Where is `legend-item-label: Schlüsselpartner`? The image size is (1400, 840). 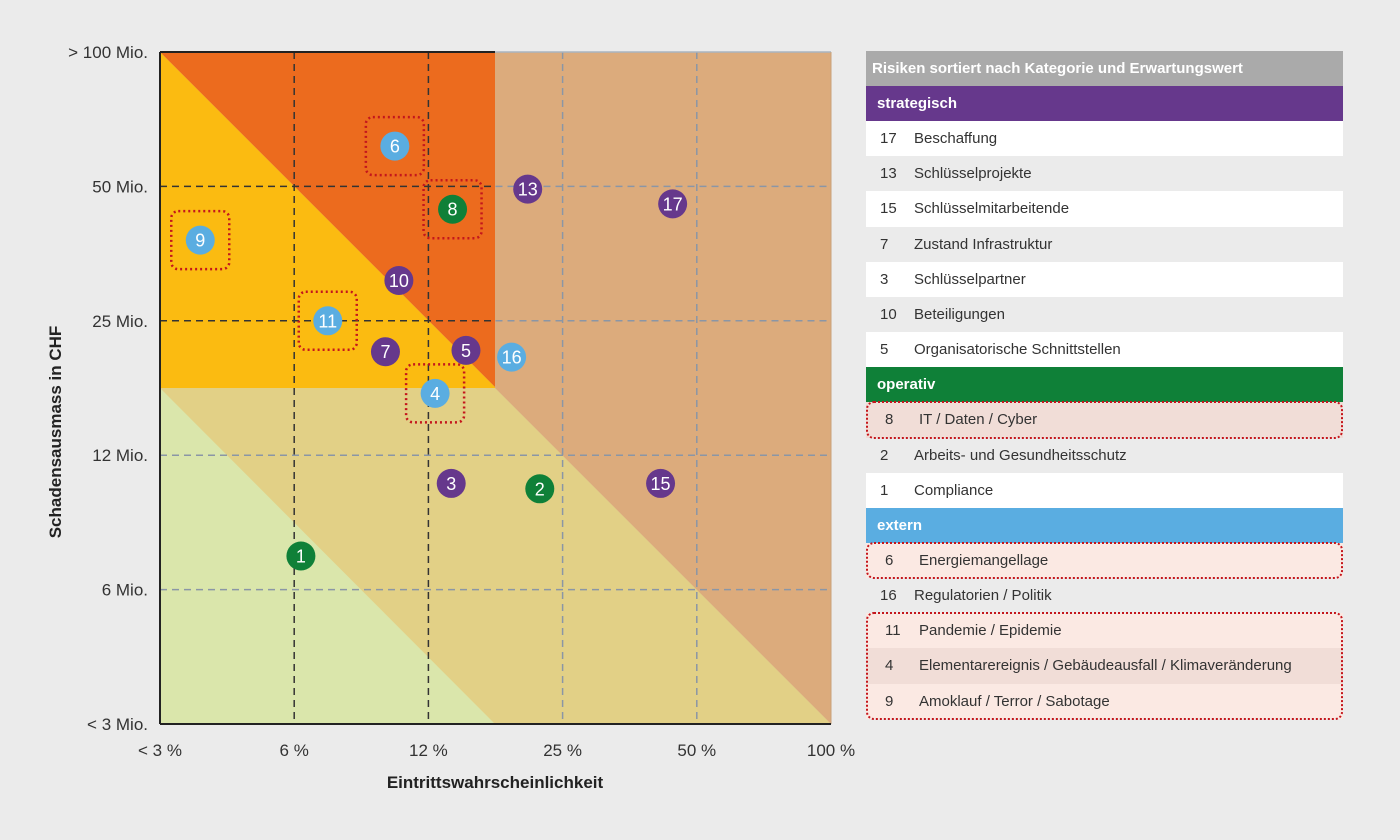
legend-item-label: Schlüsselpartner is located at coordinates (970, 279).